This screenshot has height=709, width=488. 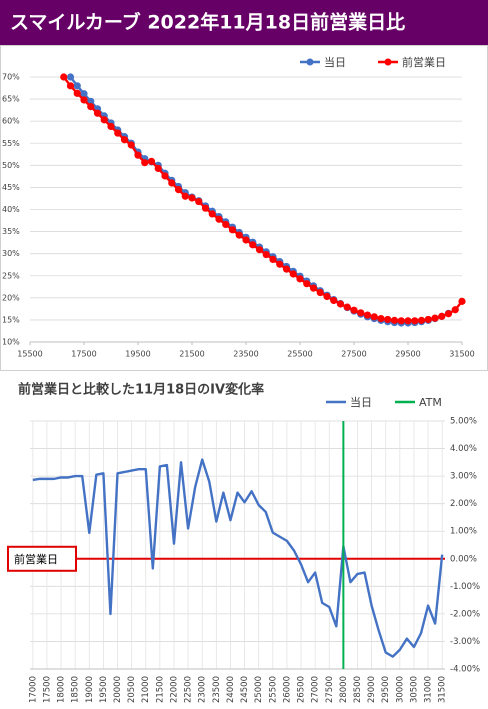 What do you see at coordinates (11, 209) in the screenshot?
I see `y-tick-label: 40%` at bounding box center [11, 209].